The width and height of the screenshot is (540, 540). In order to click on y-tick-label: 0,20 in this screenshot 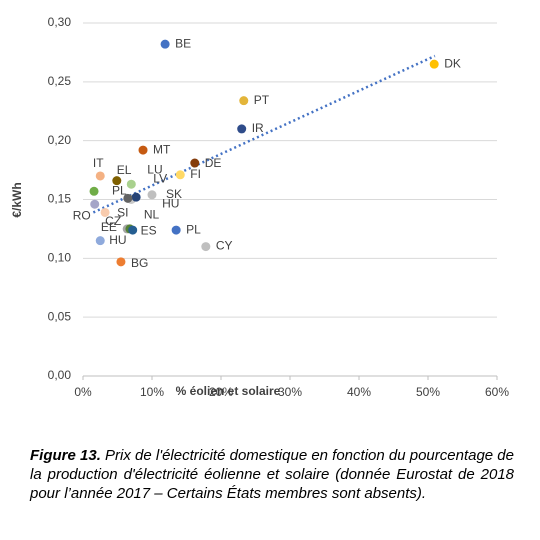, I will do `click(60, 140)`.